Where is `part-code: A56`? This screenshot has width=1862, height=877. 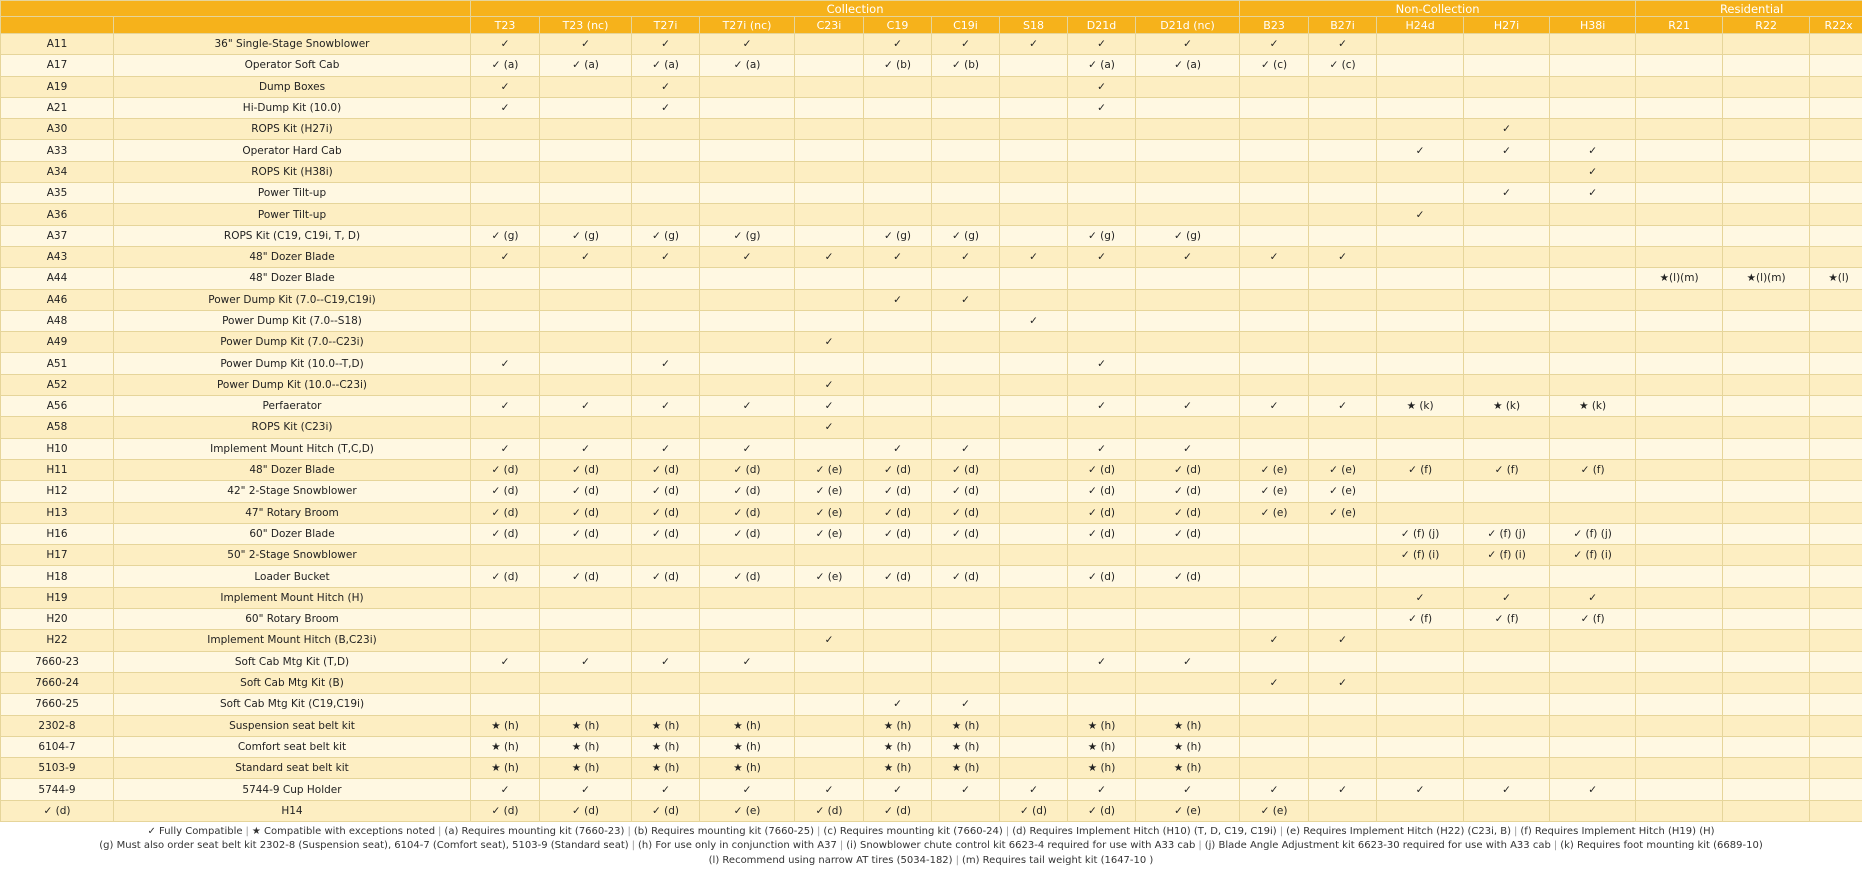 part-code: A56 is located at coordinates (57, 406).